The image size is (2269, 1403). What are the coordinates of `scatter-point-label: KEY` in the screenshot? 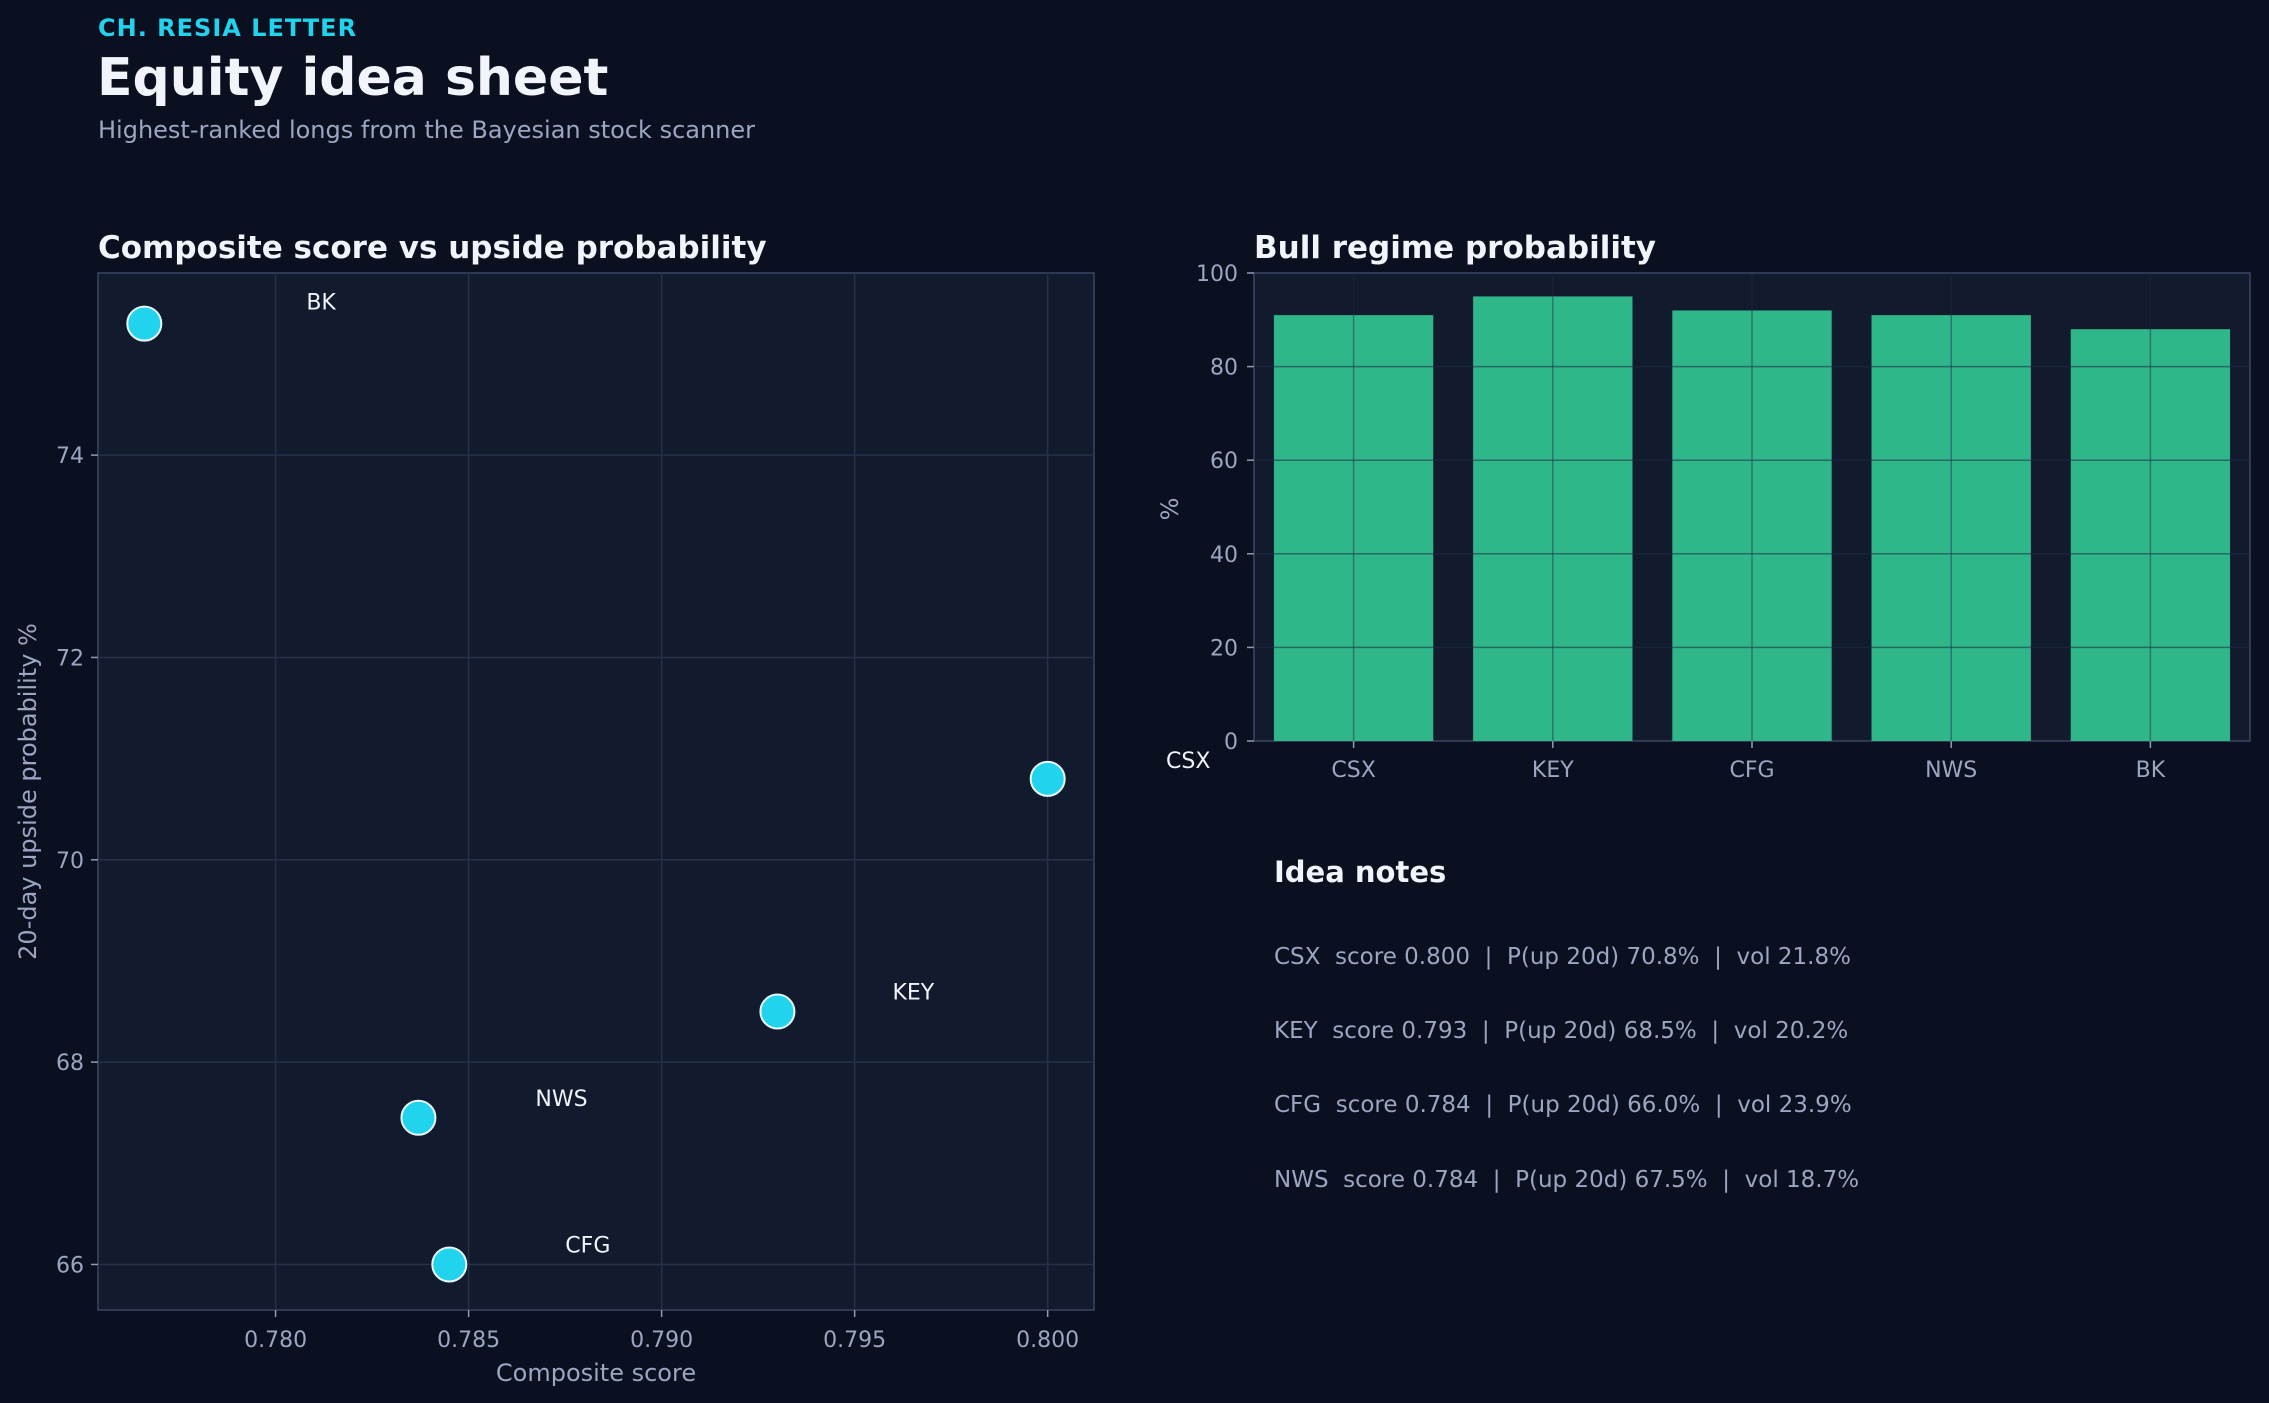 It's located at (913, 993).